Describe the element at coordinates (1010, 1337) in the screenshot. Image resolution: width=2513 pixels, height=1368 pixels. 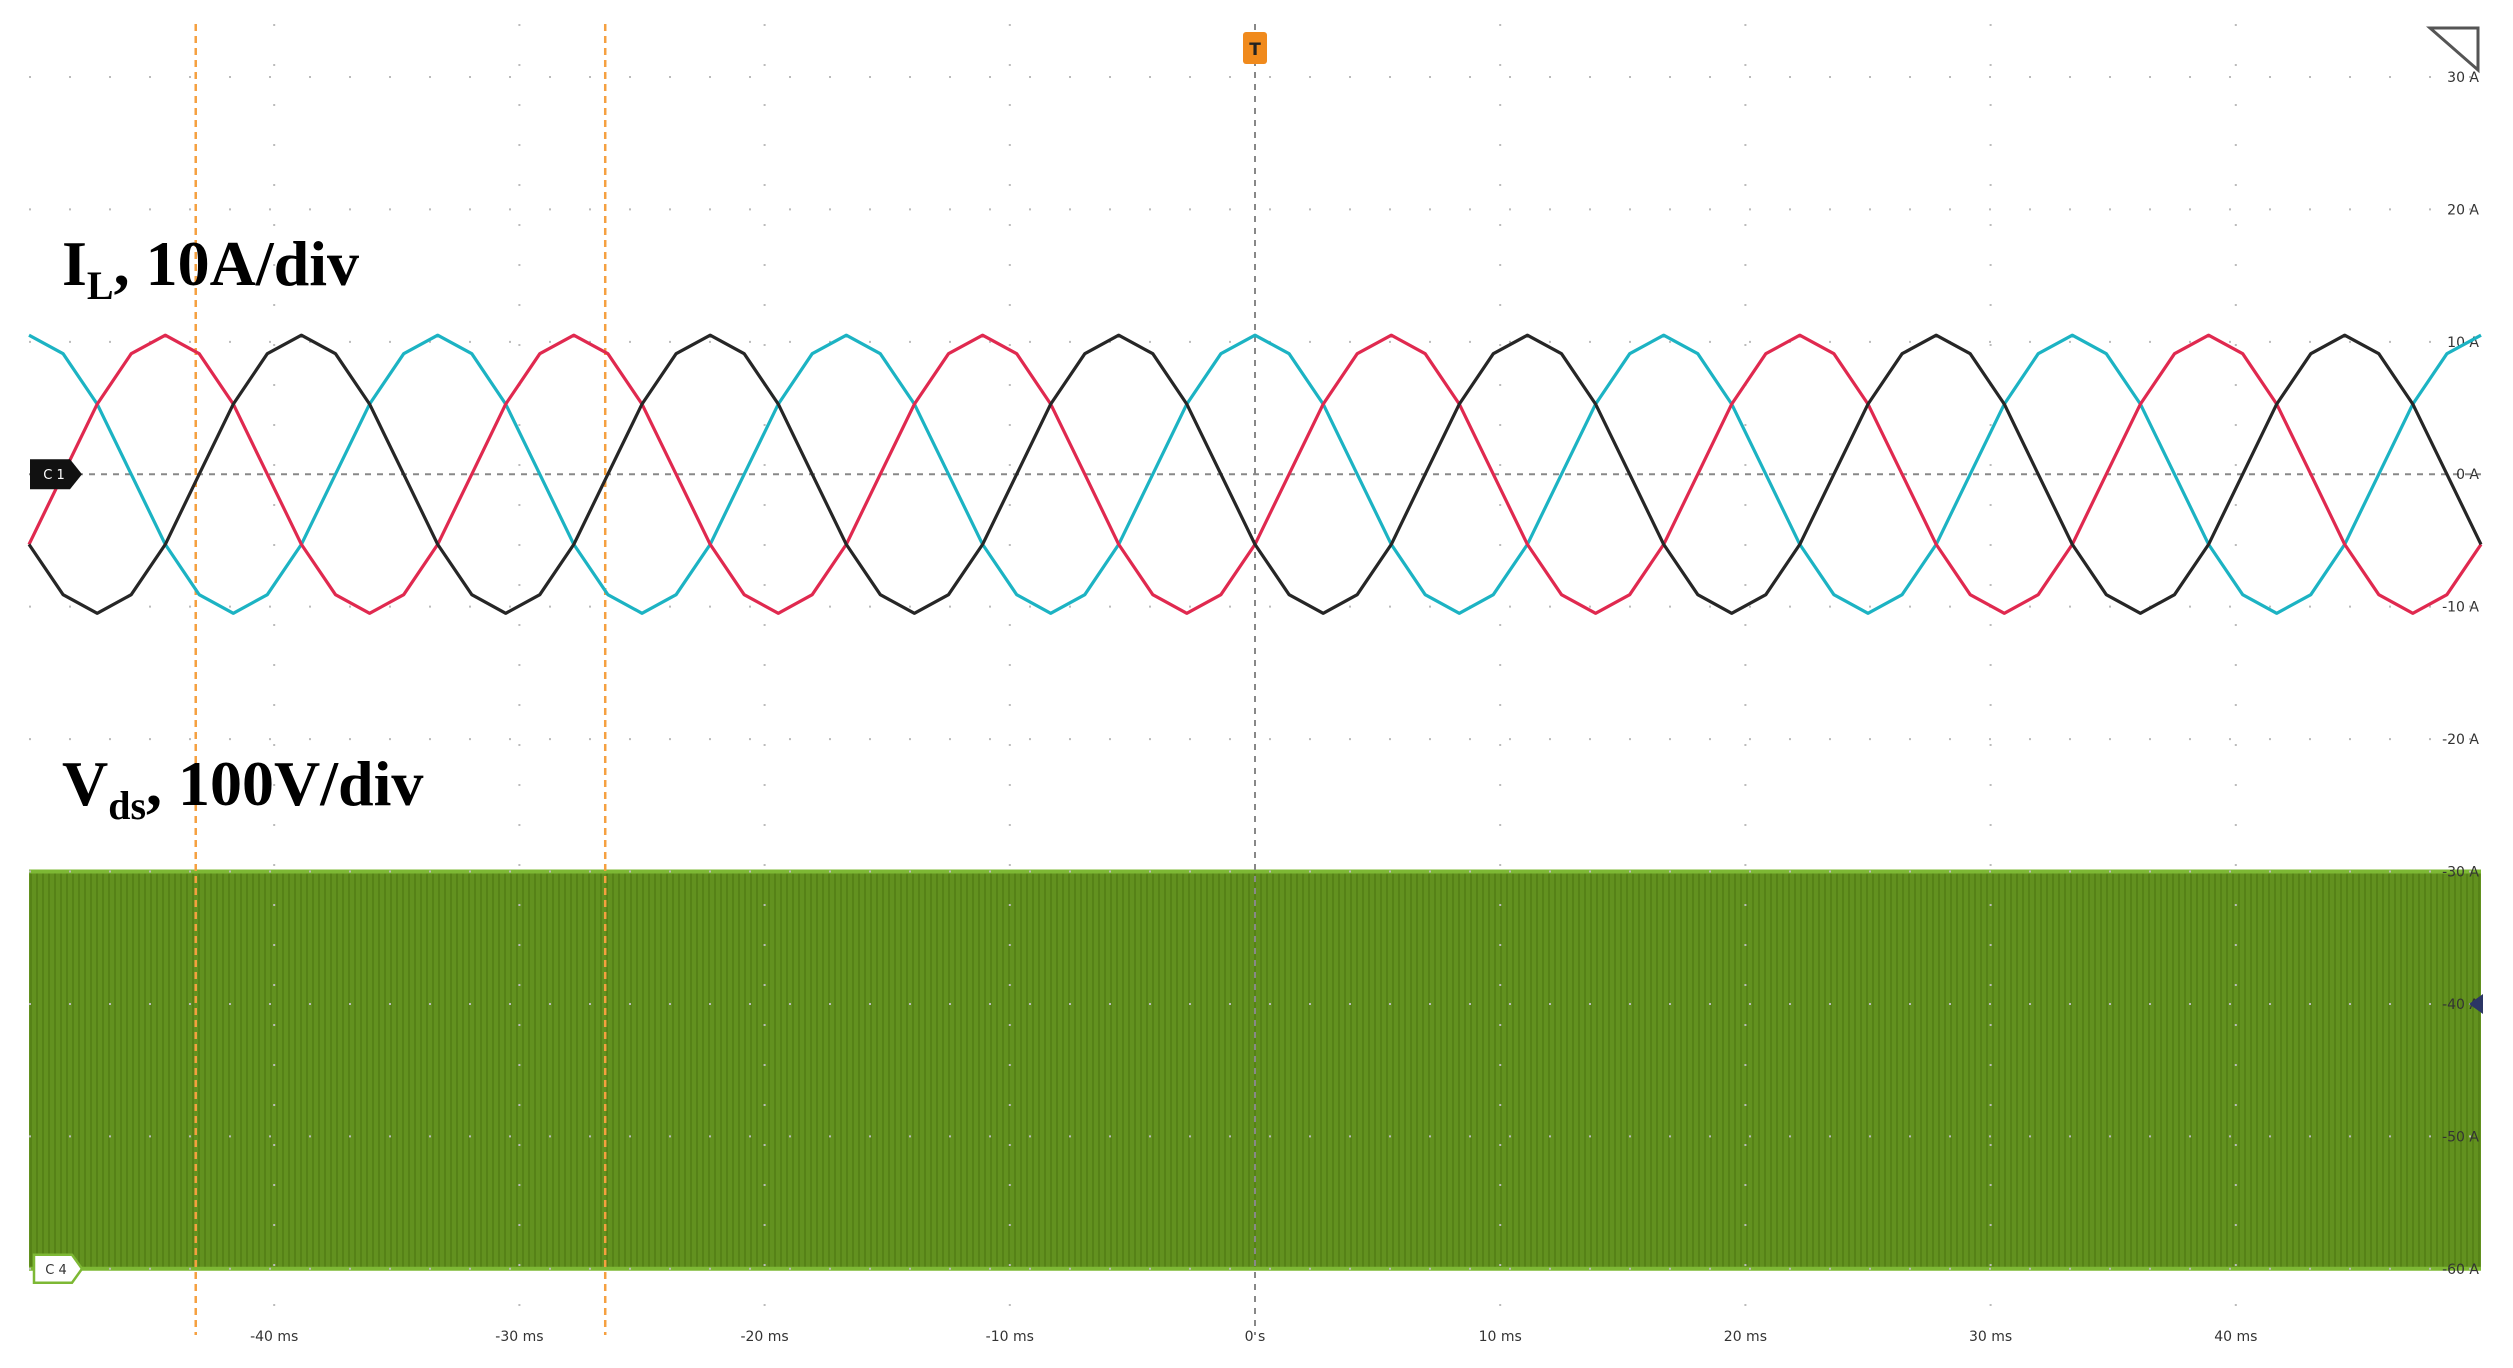
I see `x-tick-label: -10 ms` at that location.